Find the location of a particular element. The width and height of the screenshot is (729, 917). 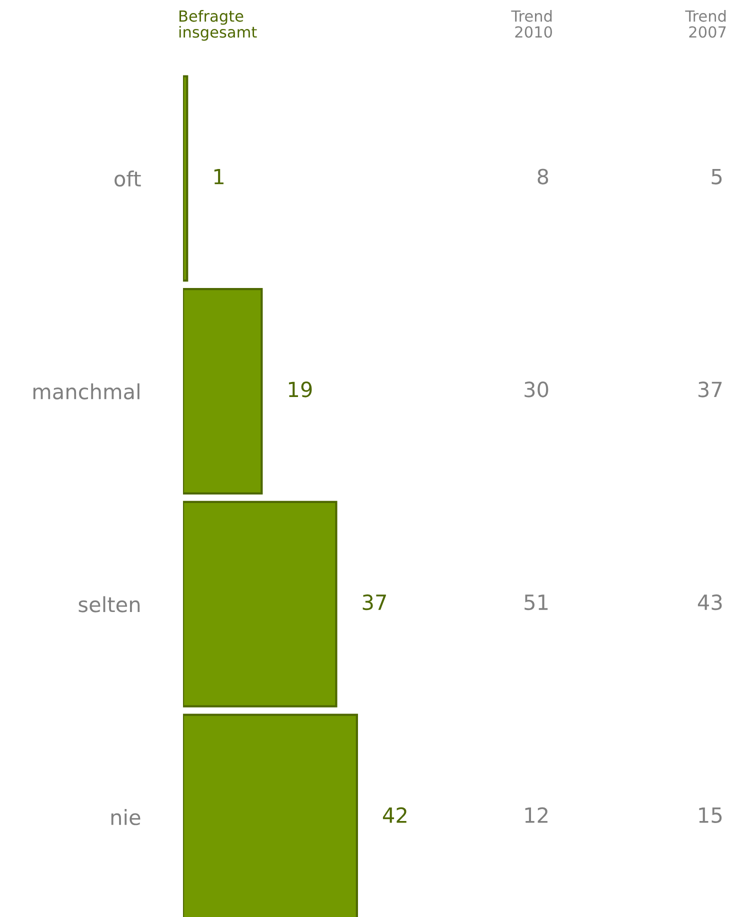

data-label: 42 is located at coordinates (394, 815).